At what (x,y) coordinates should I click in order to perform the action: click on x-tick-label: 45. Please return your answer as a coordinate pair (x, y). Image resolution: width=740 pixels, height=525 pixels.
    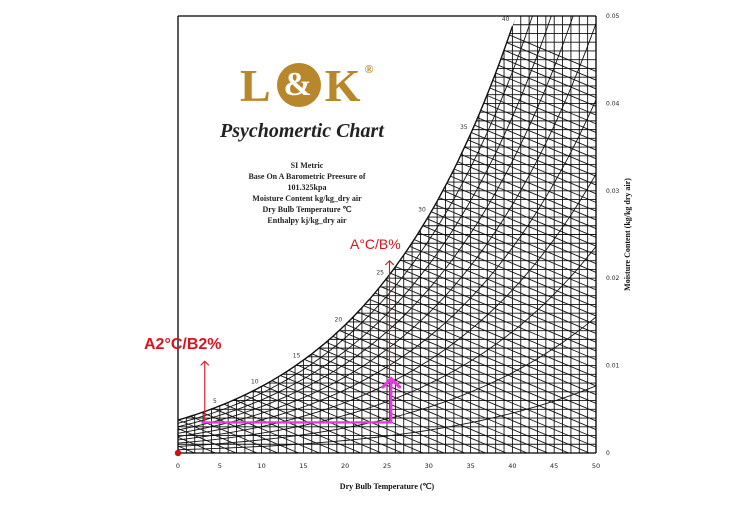
    Looking at the image, I should click on (554, 466).